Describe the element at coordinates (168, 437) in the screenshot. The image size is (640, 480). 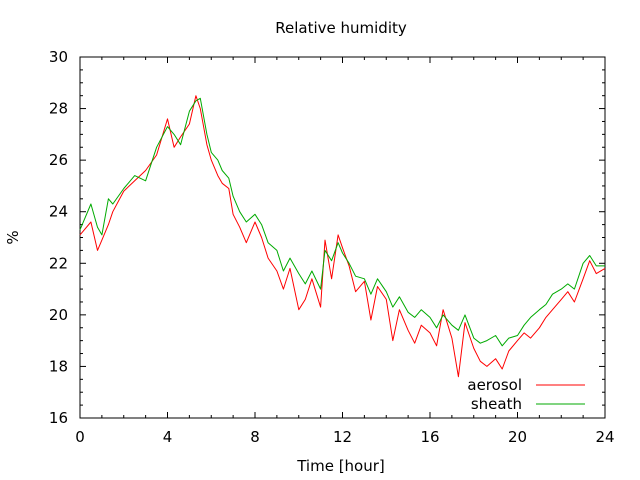
I see `x-tick-label: 4` at that location.